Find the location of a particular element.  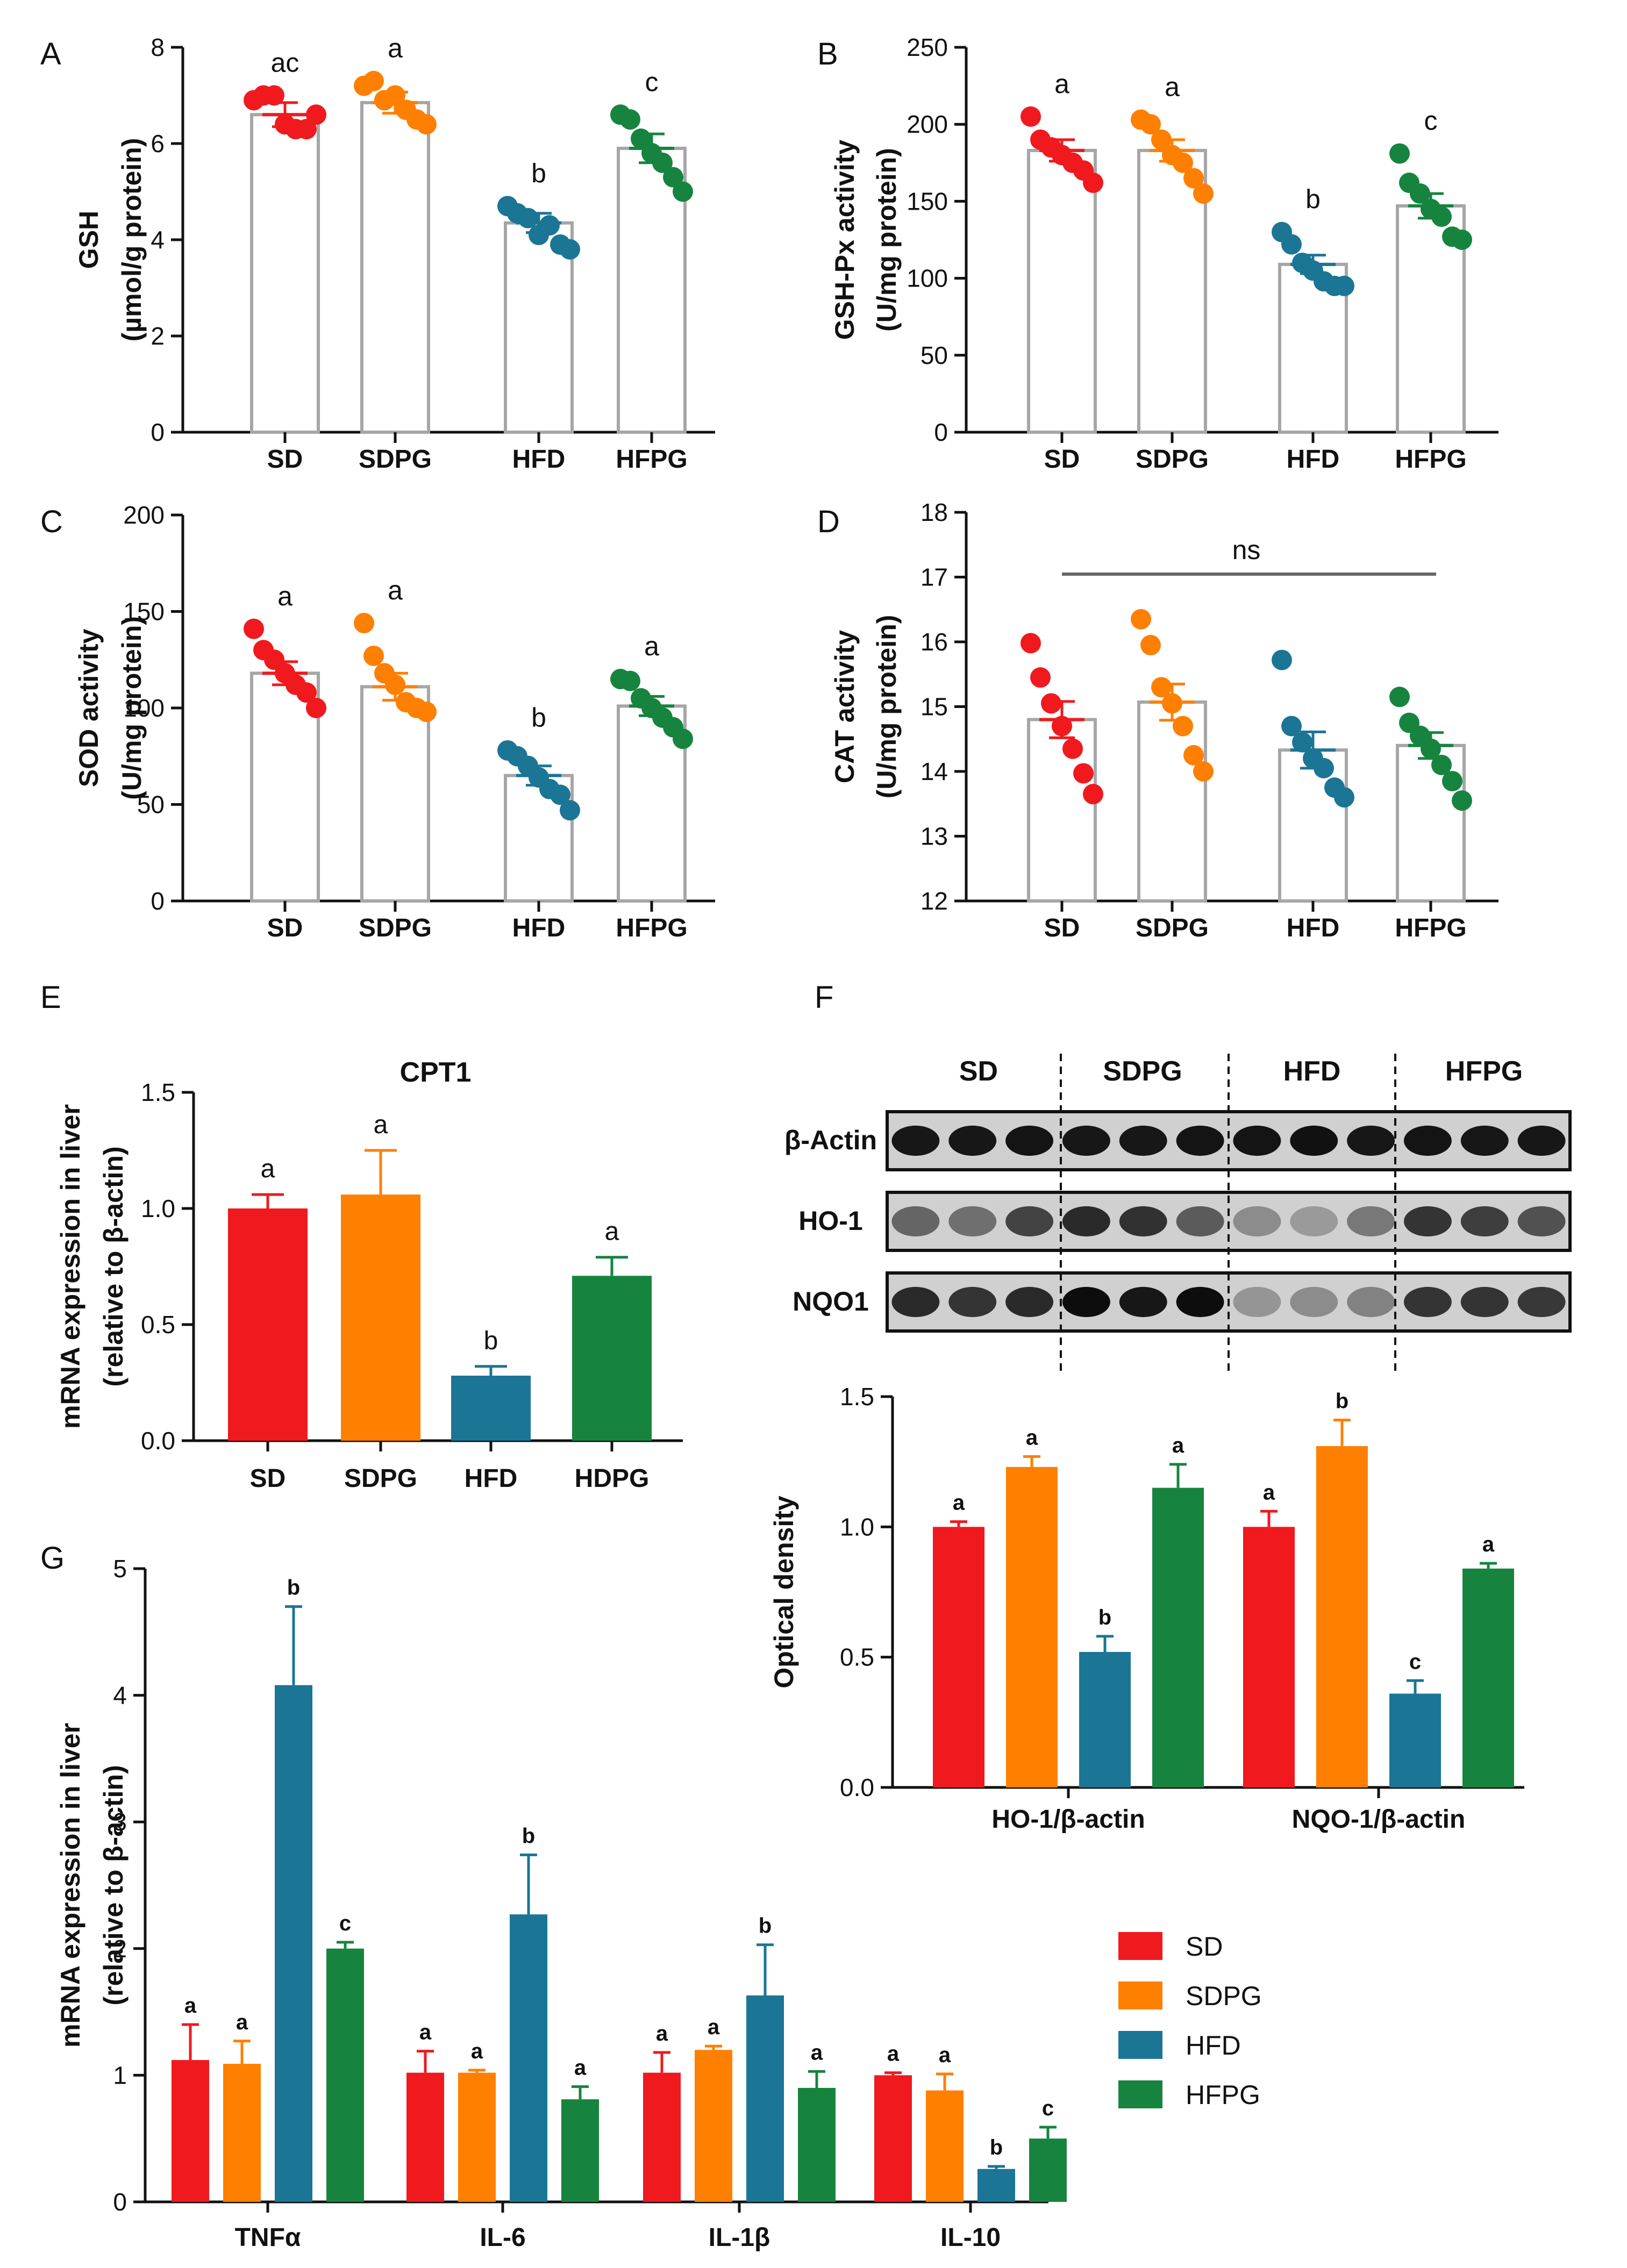

blot-group-label: HFD is located at coordinates (1312, 1071).